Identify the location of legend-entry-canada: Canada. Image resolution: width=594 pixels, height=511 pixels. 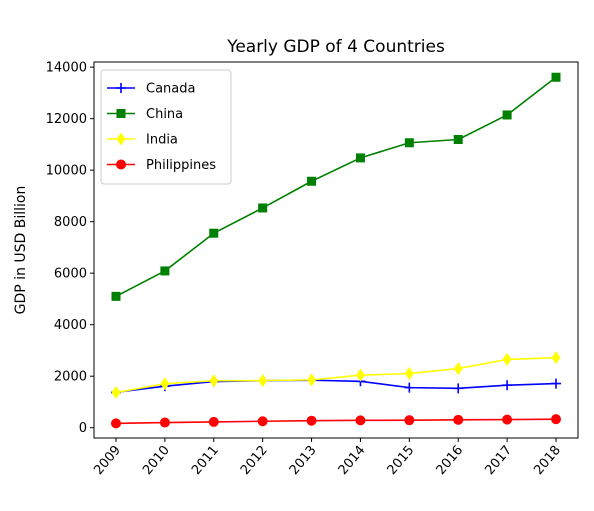
(151, 89).